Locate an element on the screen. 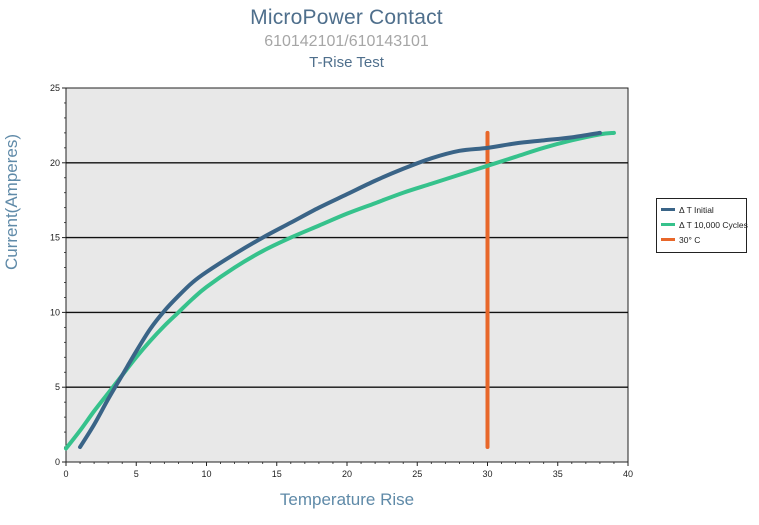 The image size is (759, 525). x-tick-label: 0 is located at coordinates (65, 474).